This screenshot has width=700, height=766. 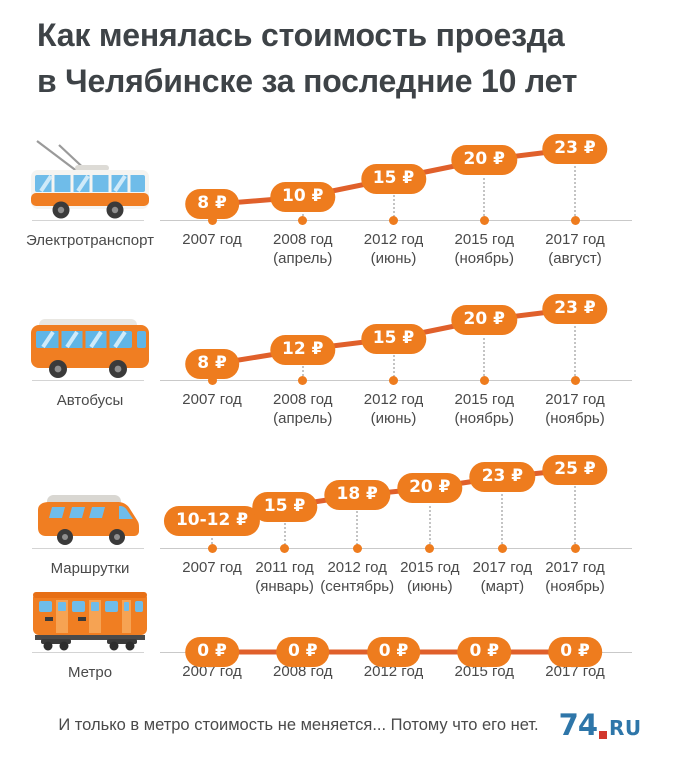 I want to click on vehicle-label: Электротранспорт, so click(x=90, y=240).